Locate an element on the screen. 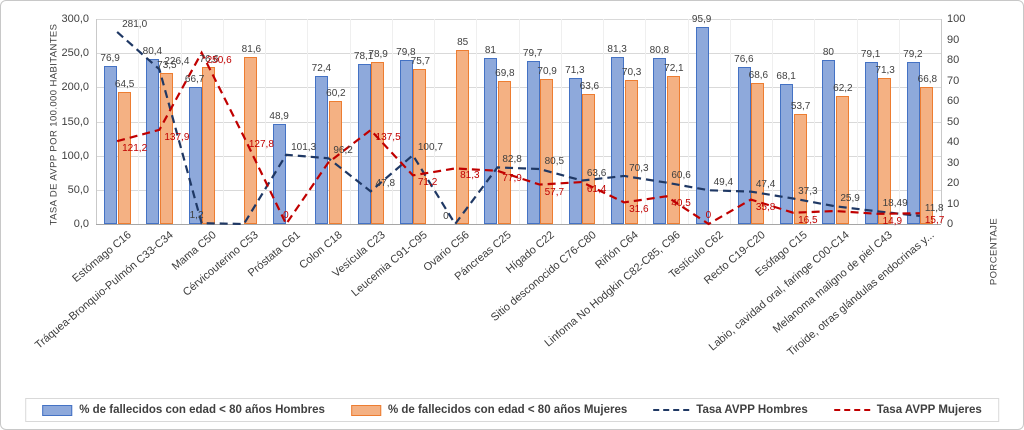  tasa-hombres-label-2: 1,2 is located at coordinates (196, 216).